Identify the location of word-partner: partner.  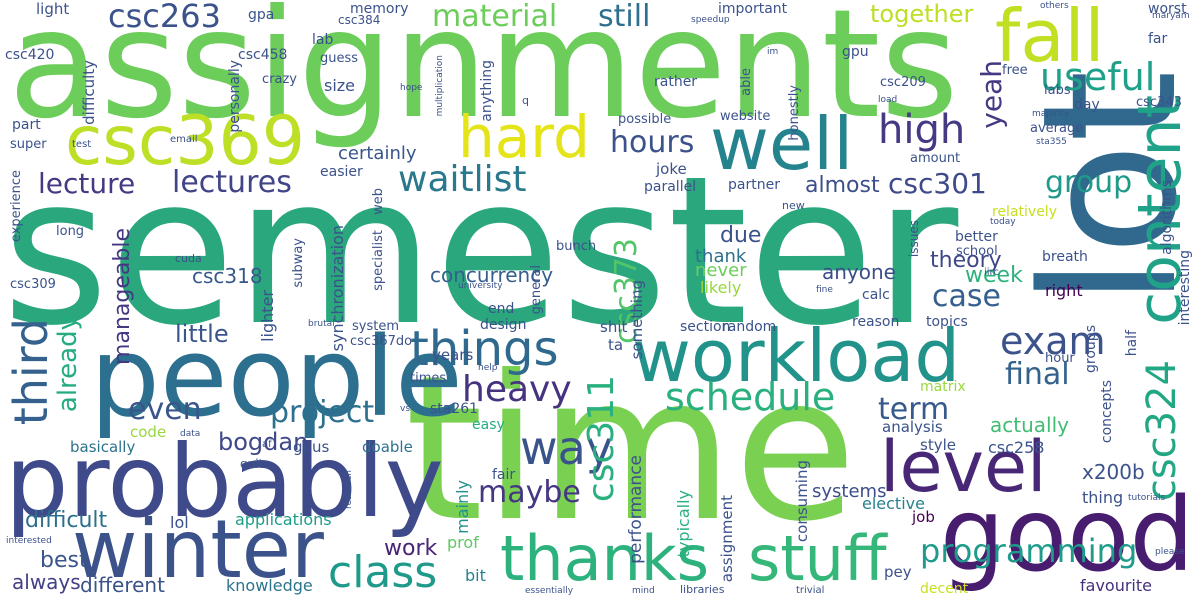
(754, 185).